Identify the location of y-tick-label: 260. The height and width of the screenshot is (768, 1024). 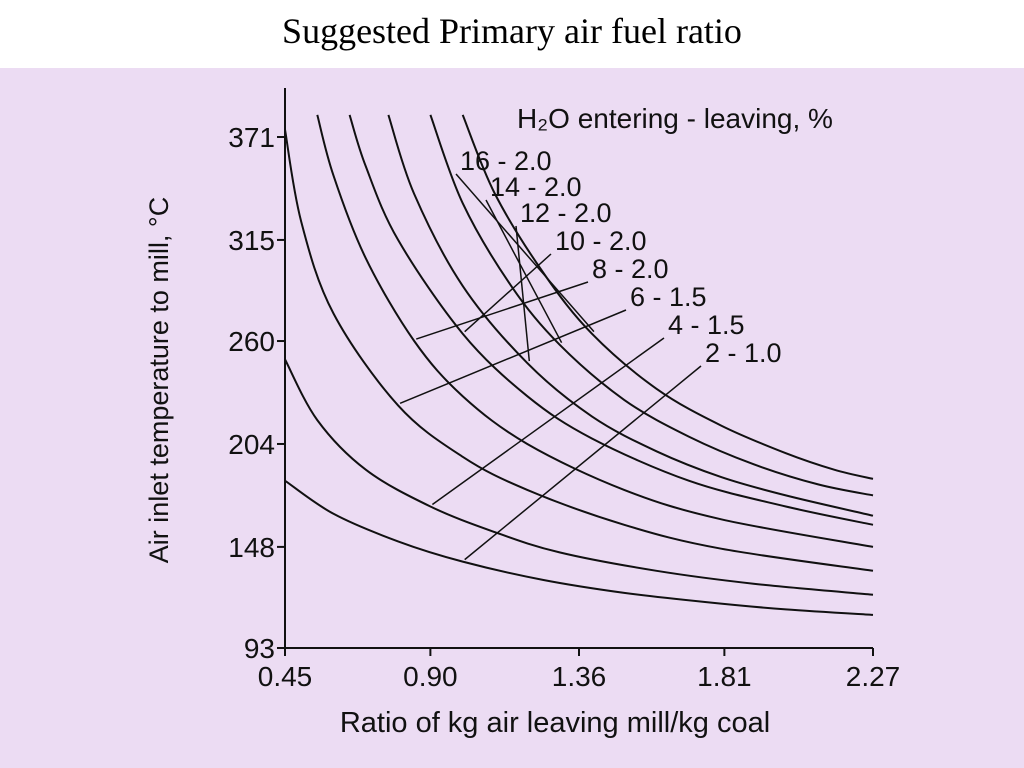
(251, 341).